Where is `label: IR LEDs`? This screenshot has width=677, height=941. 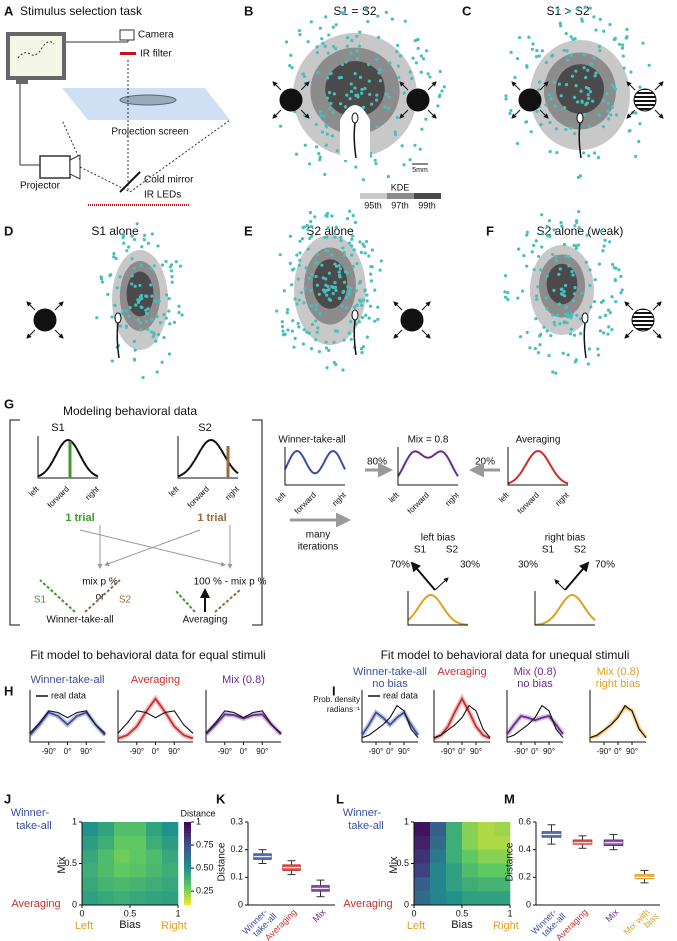
label: IR LEDs is located at coordinates (162, 195).